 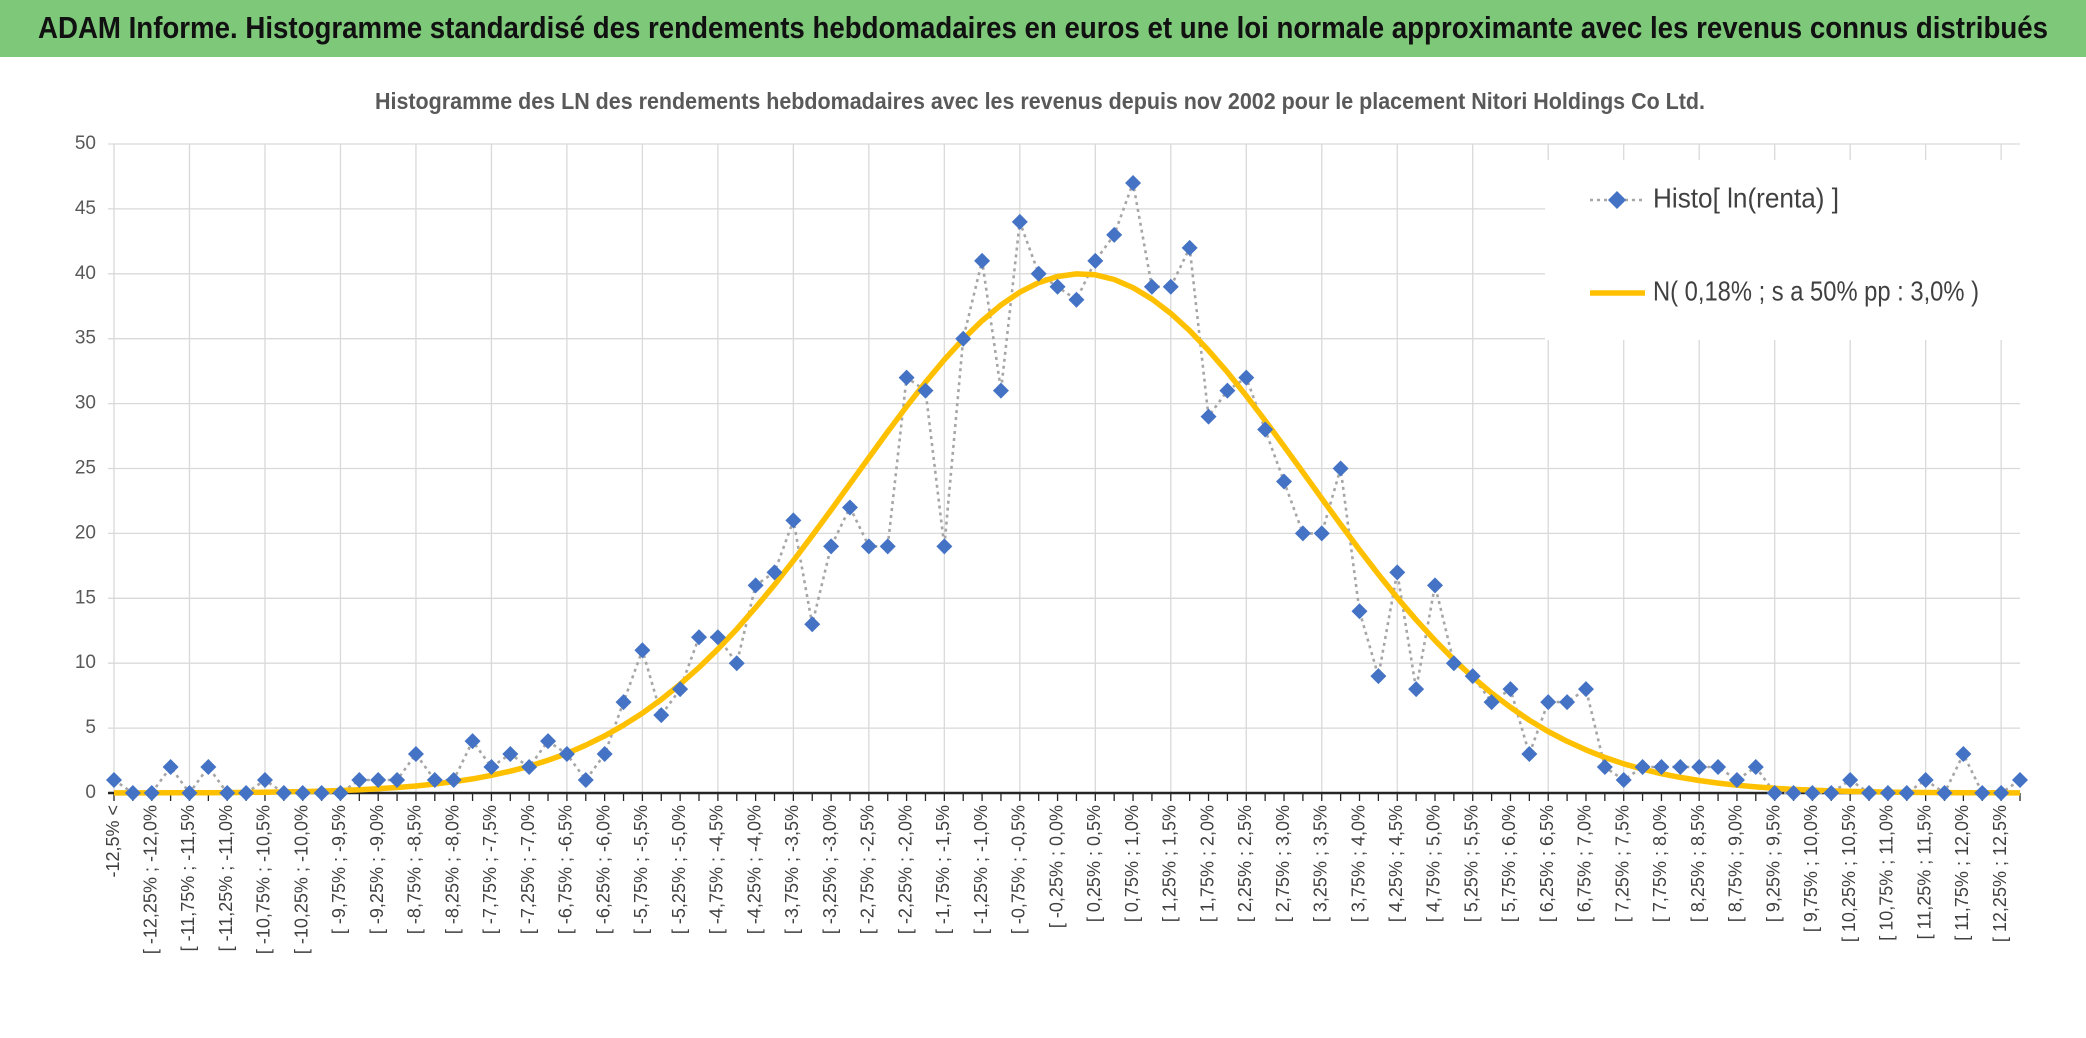 I want to click on x-tick-label: [ -1,75% ; -1,5%, so click(x=943, y=869).